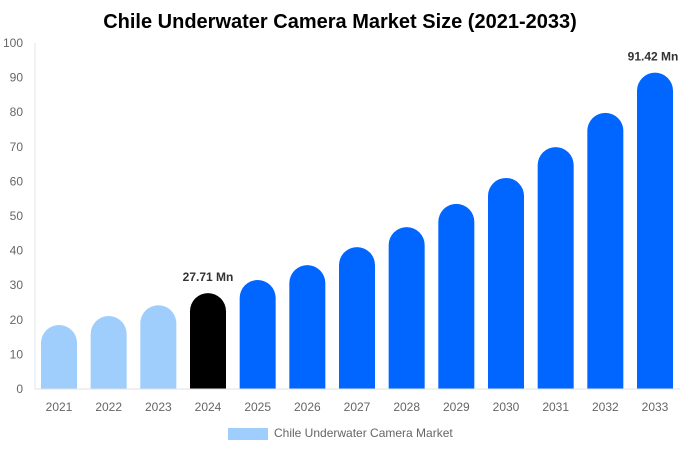 The height and width of the screenshot is (455, 680). Describe the element at coordinates (17, 78) in the screenshot. I see `y-tick-label: 90` at that location.